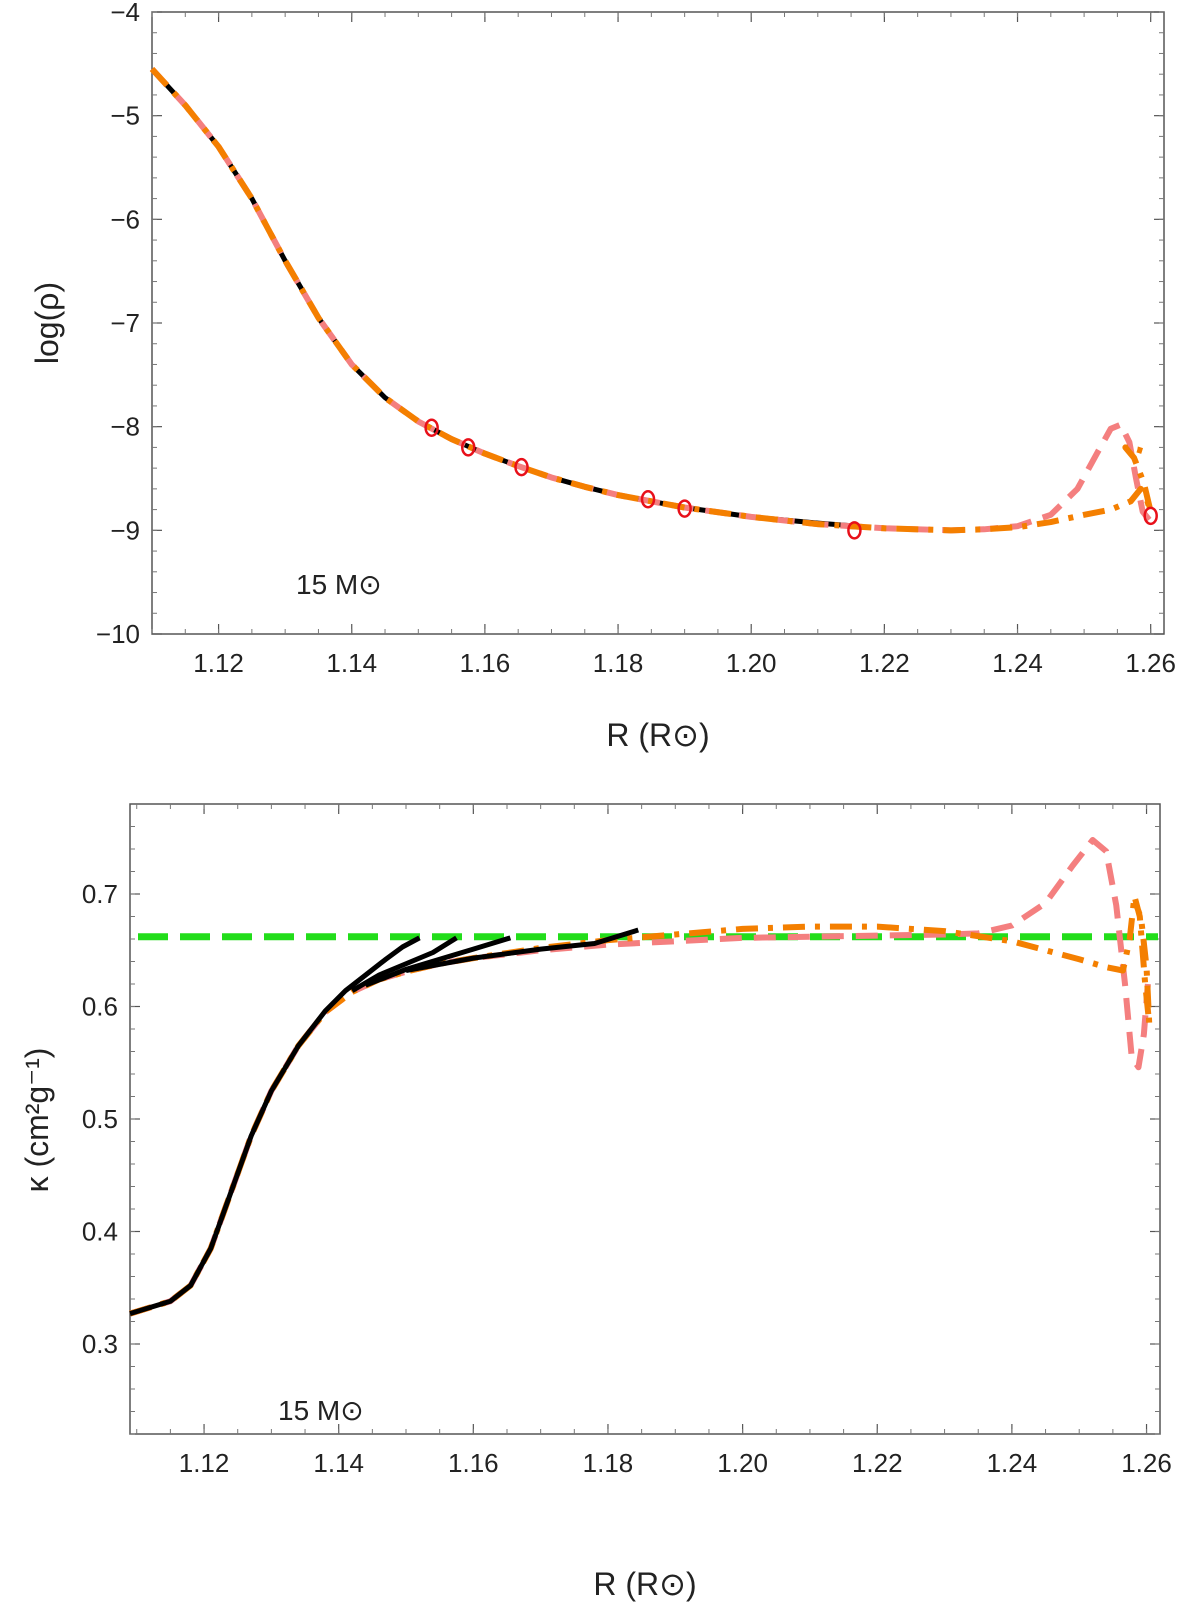 This screenshot has height=1616, width=1200. I want to click on opacity-x-tick-label: 1.16, so click(473, 1463).